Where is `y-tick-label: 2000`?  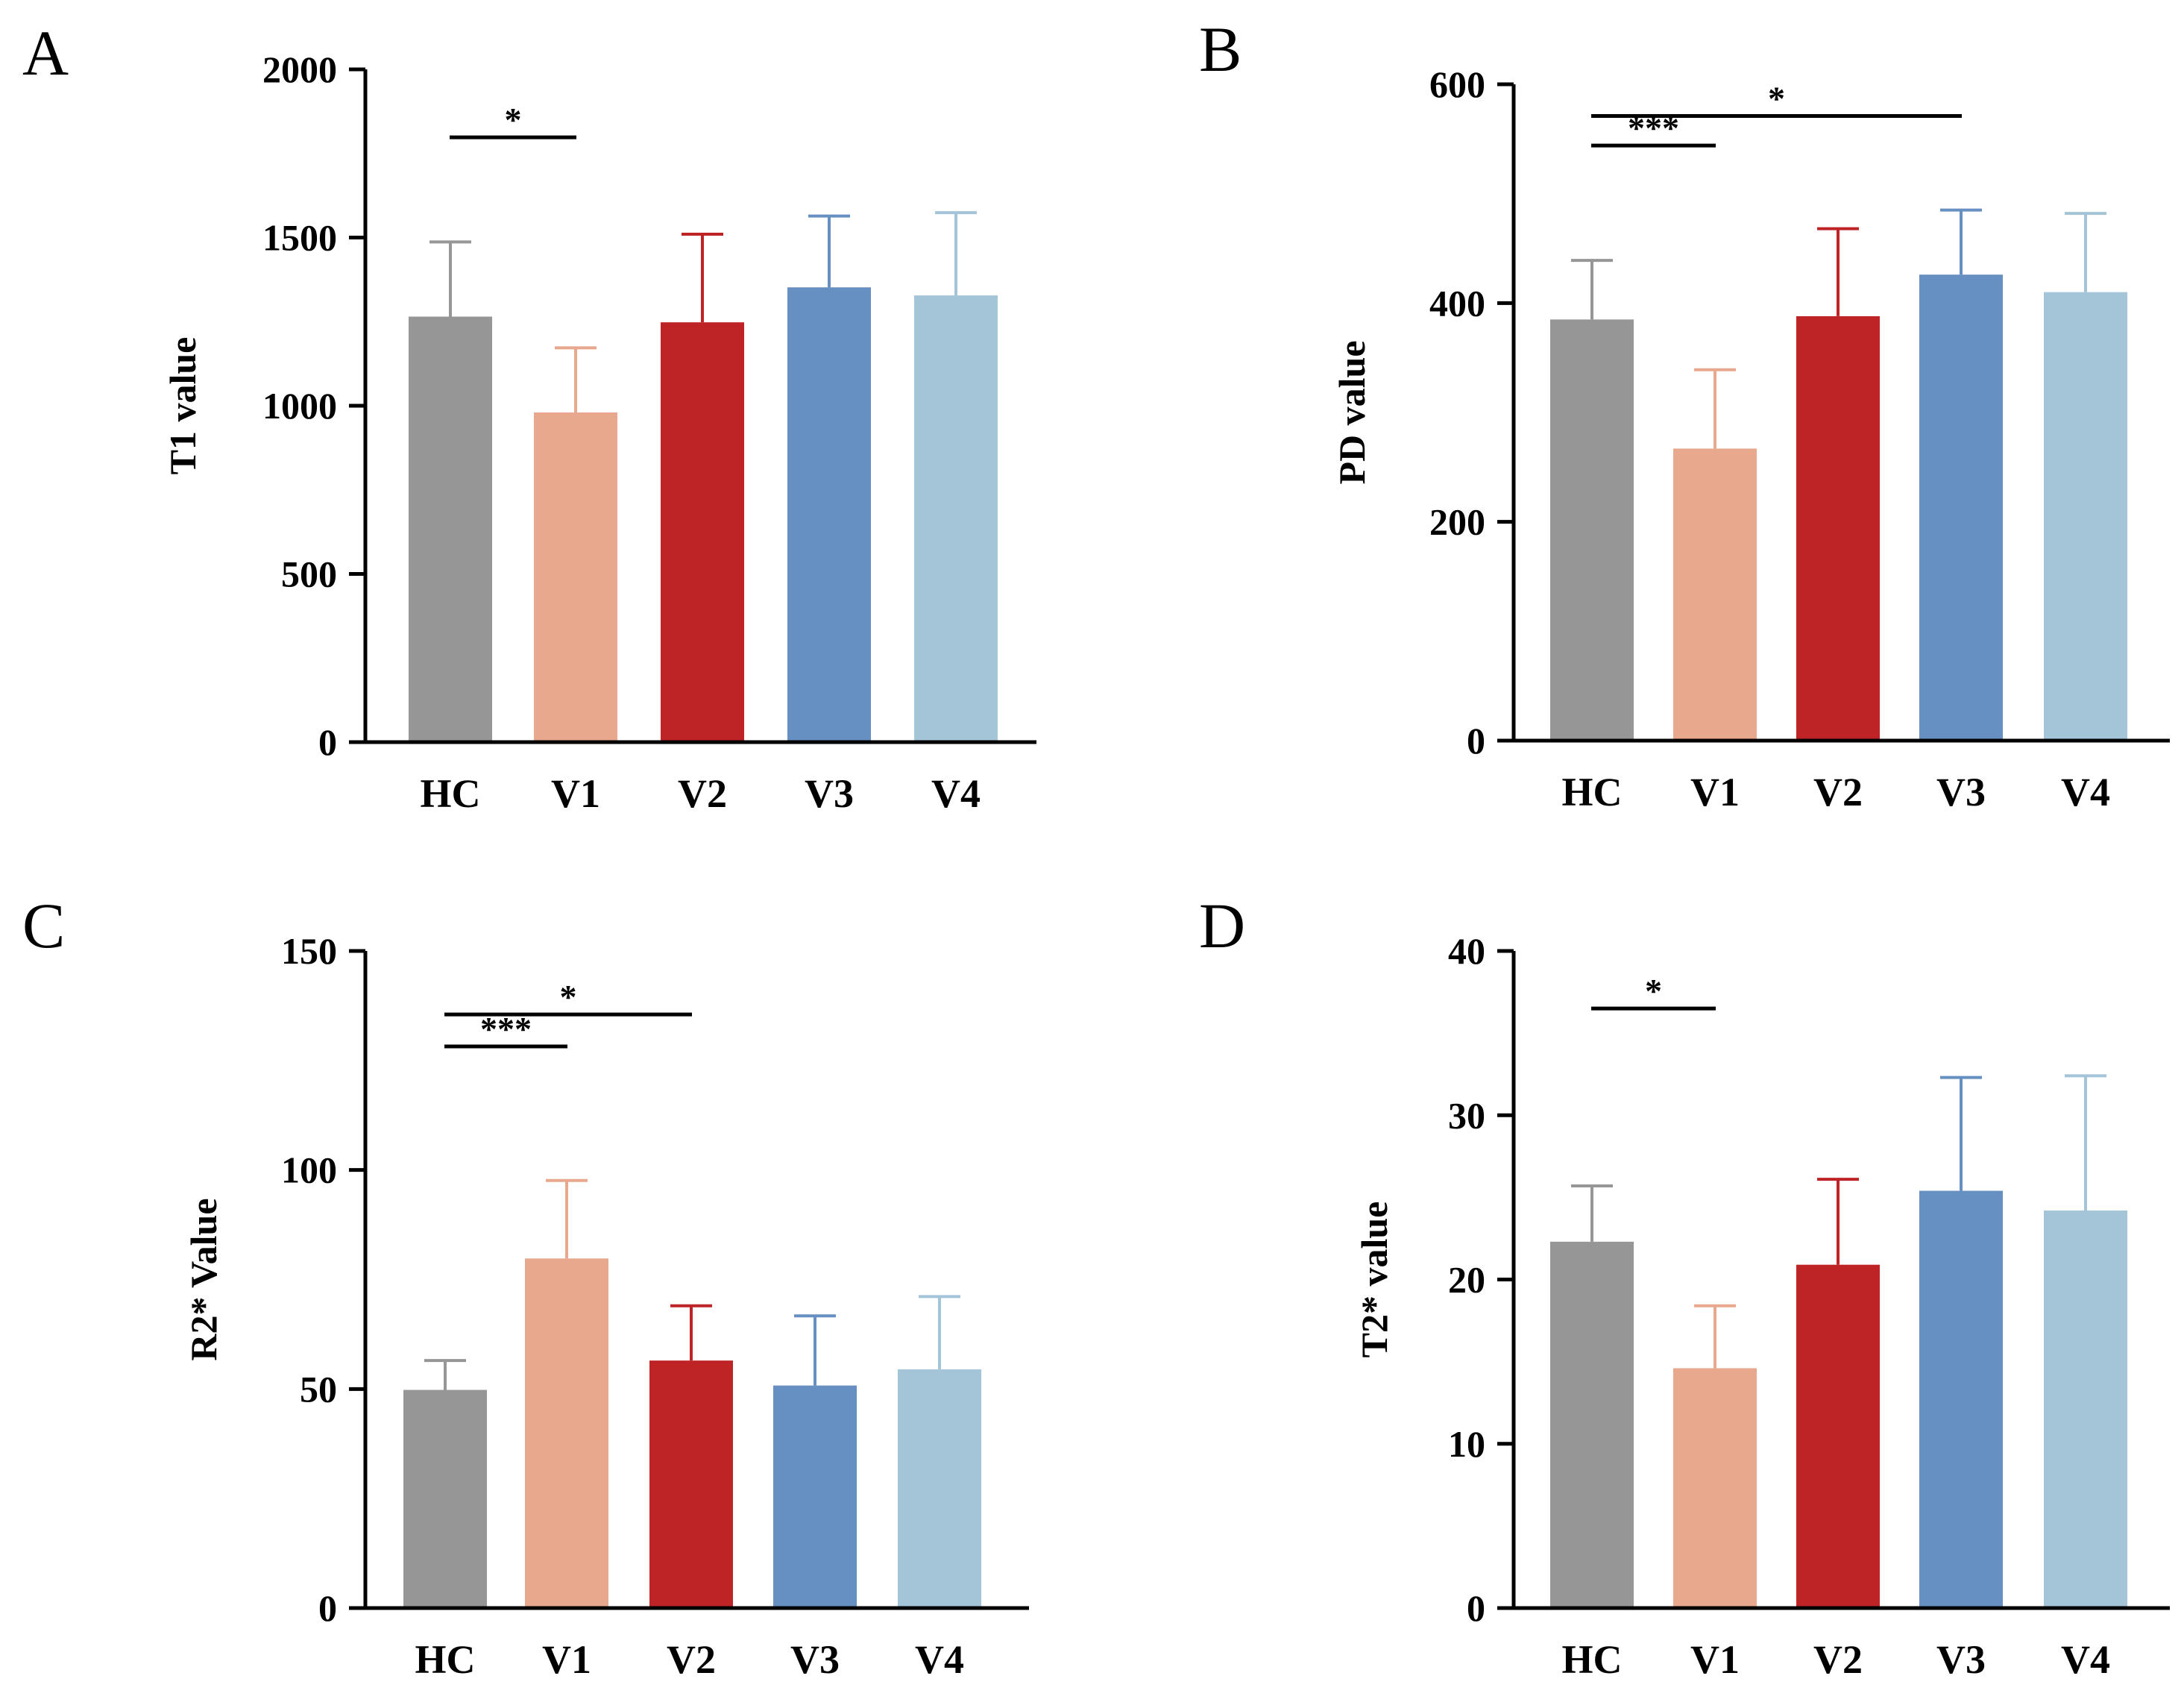
y-tick-label: 2000 is located at coordinates (299, 69).